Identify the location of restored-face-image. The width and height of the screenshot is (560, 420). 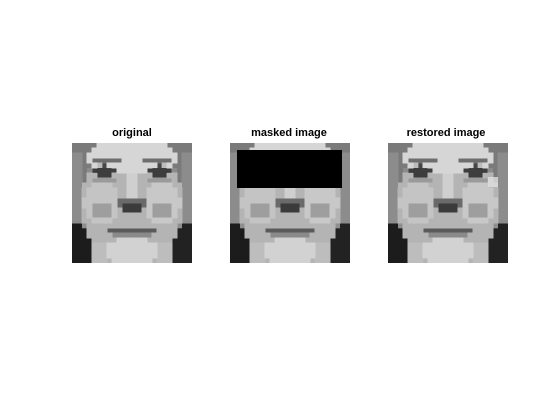
(448, 203).